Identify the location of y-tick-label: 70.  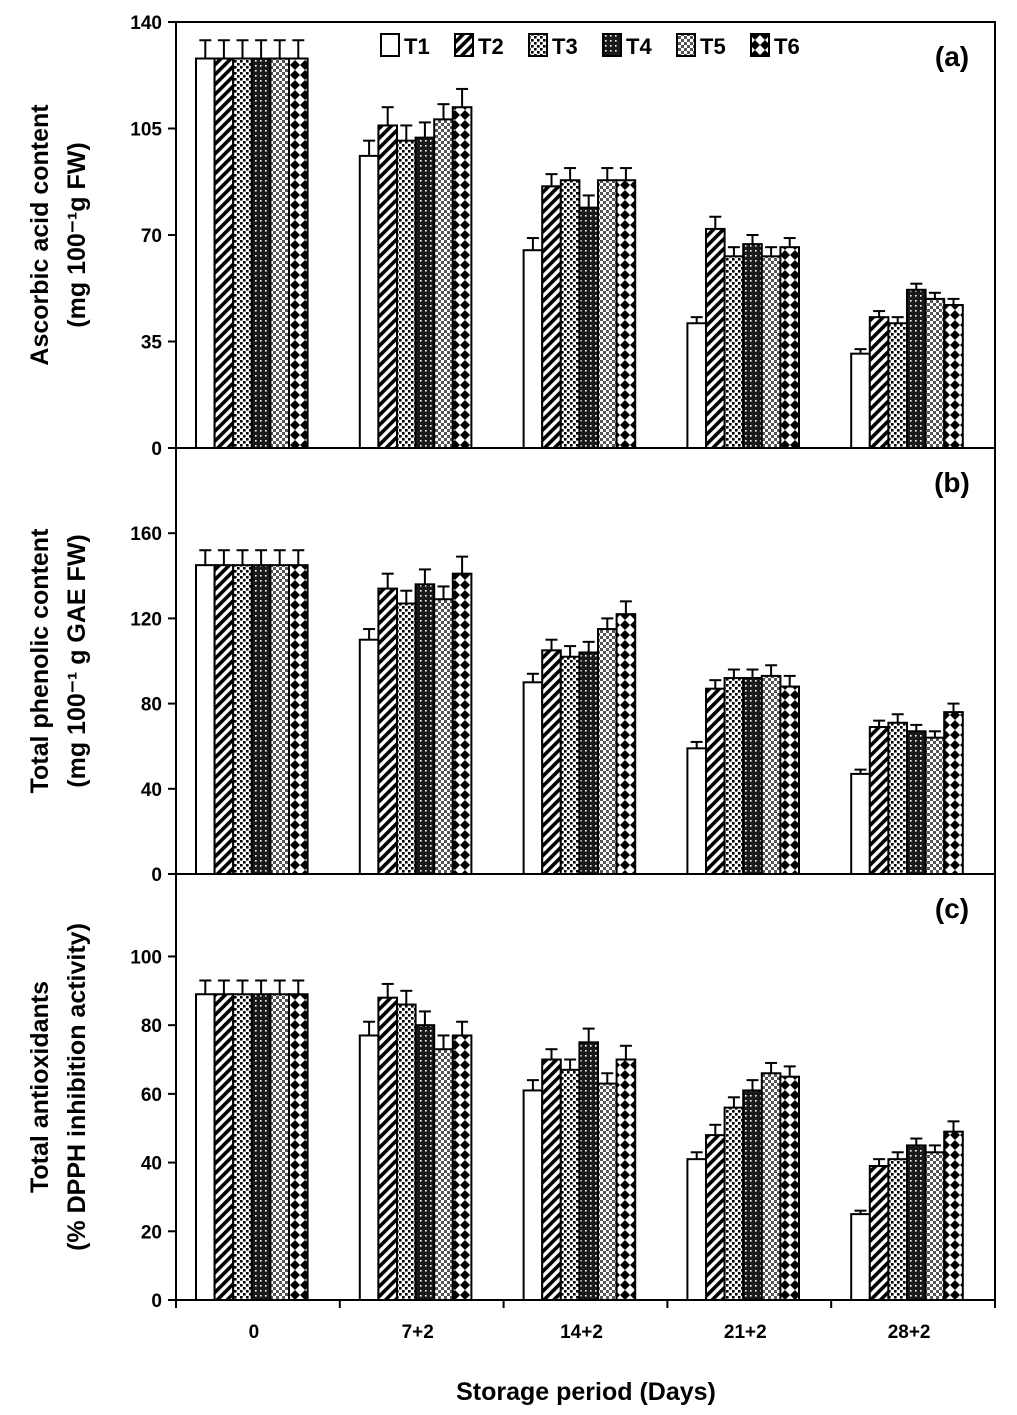
(151, 236).